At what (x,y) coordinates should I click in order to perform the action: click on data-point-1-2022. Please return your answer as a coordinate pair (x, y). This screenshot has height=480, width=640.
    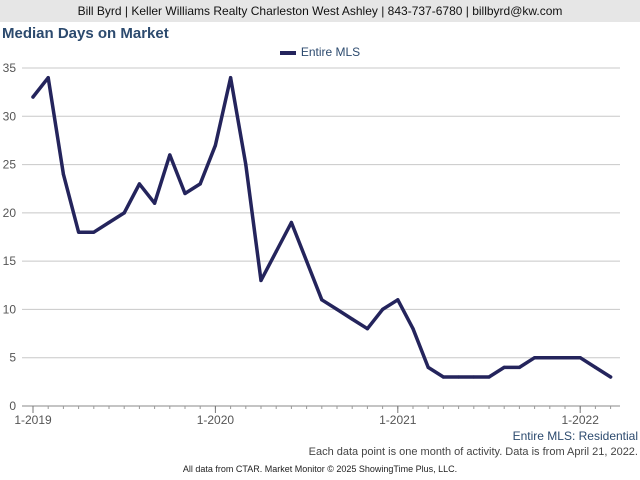
    Looking at the image, I should click on (580, 358).